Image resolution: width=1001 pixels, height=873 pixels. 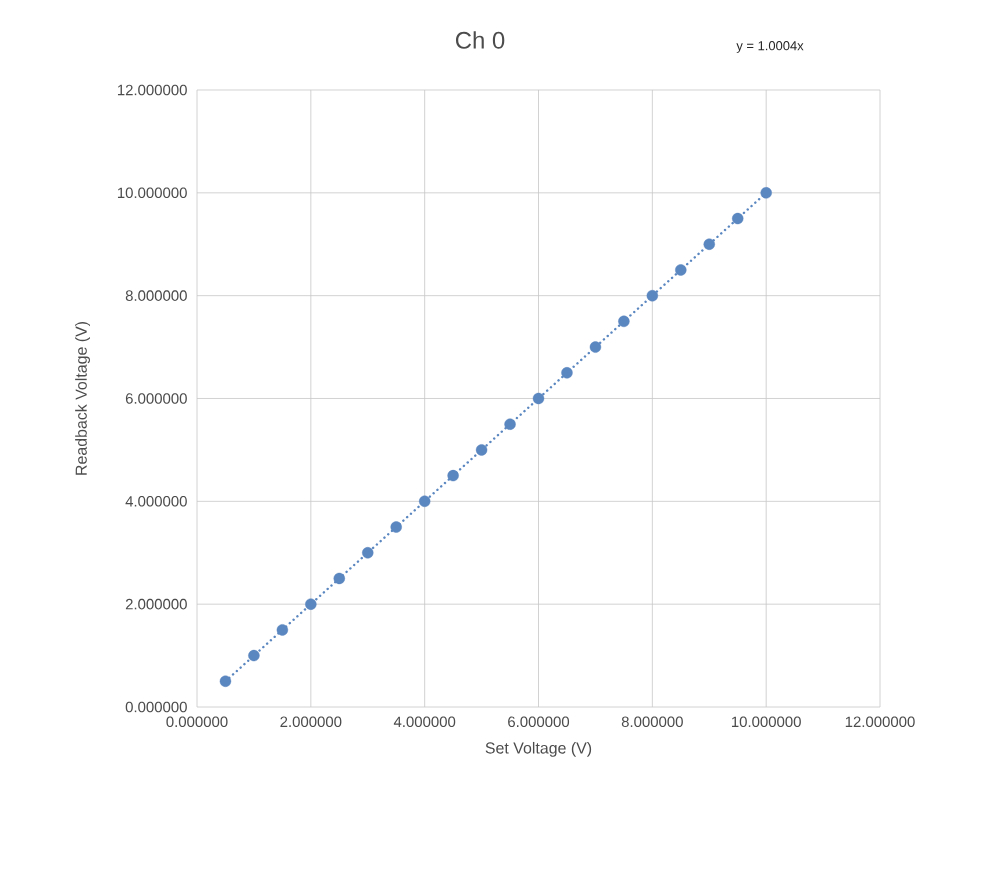 What do you see at coordinates (152, 90) in the screenshot?
I see `y-tick-label: 12.000000` at bounding box center [152, 90].